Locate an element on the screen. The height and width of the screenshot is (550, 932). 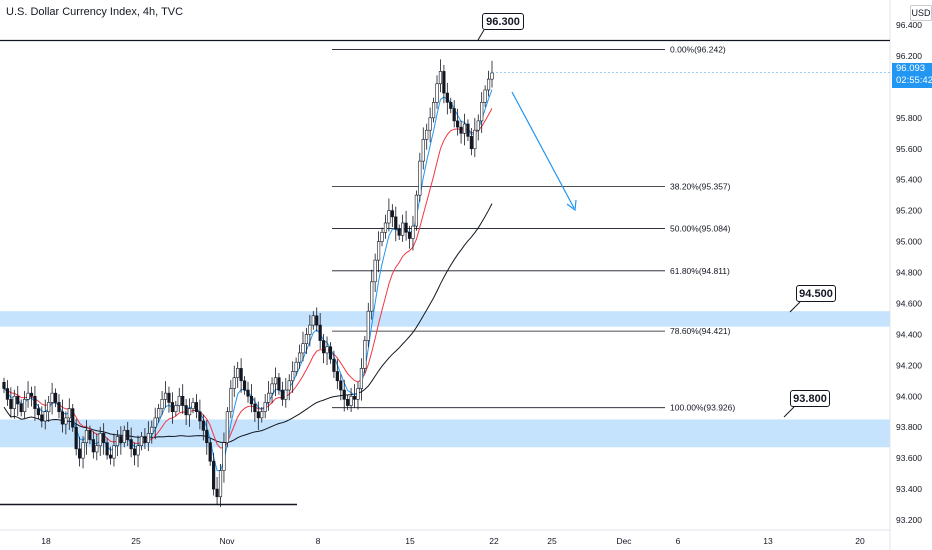
callout-resistance: 94.500 is located at coordinates (816, 293).